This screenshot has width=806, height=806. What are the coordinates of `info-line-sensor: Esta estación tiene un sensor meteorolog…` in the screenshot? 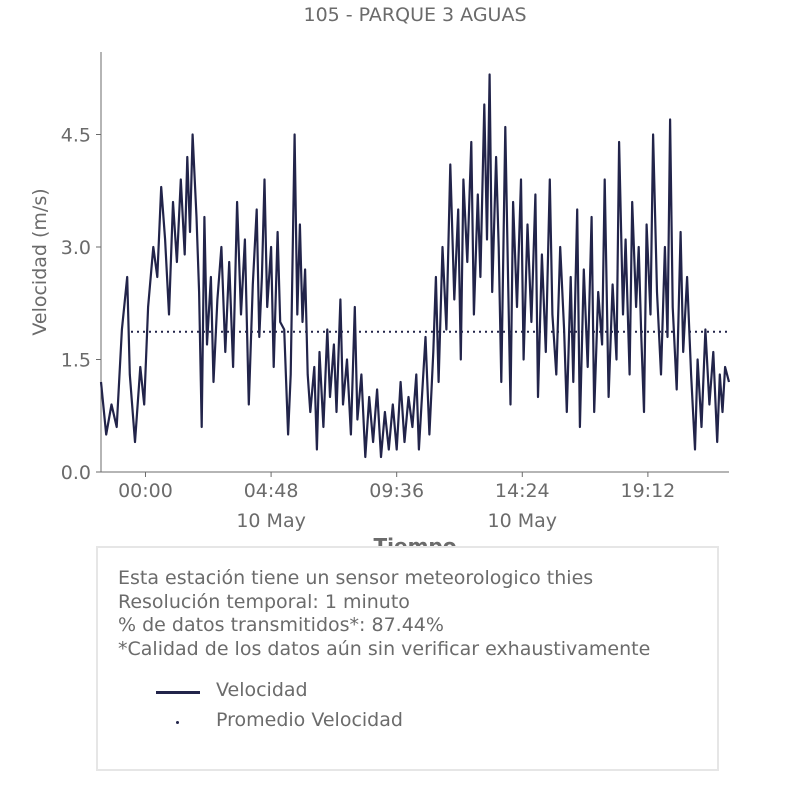 It's located at (356, 578).